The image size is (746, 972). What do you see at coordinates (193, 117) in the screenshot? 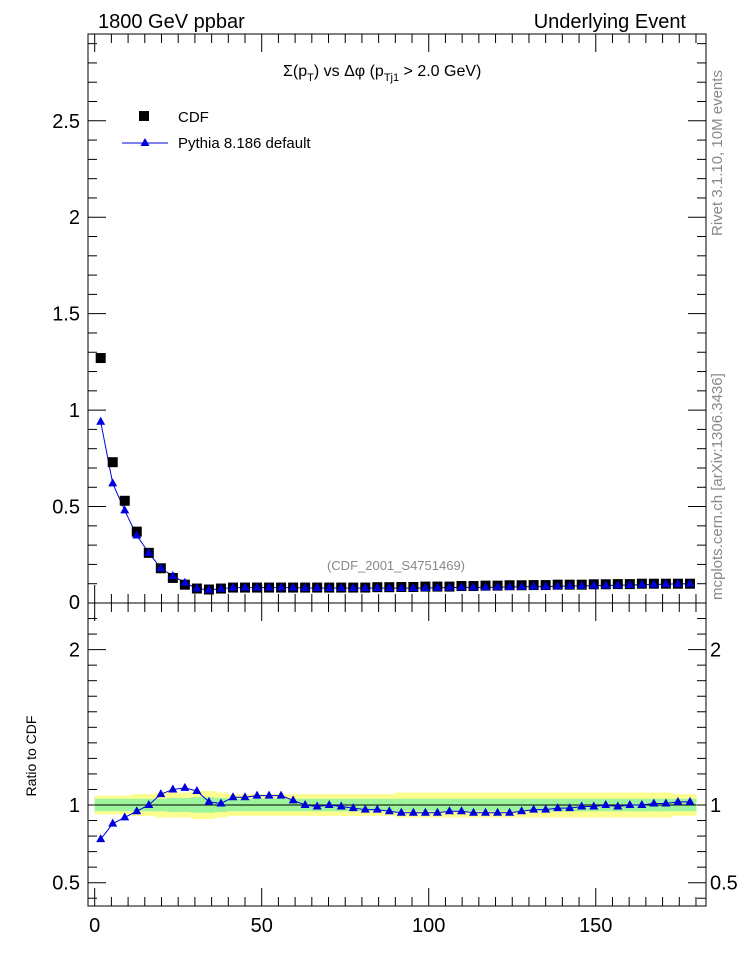
I see `legend-cdf-label: CDF` at bounding box center [193, 117].